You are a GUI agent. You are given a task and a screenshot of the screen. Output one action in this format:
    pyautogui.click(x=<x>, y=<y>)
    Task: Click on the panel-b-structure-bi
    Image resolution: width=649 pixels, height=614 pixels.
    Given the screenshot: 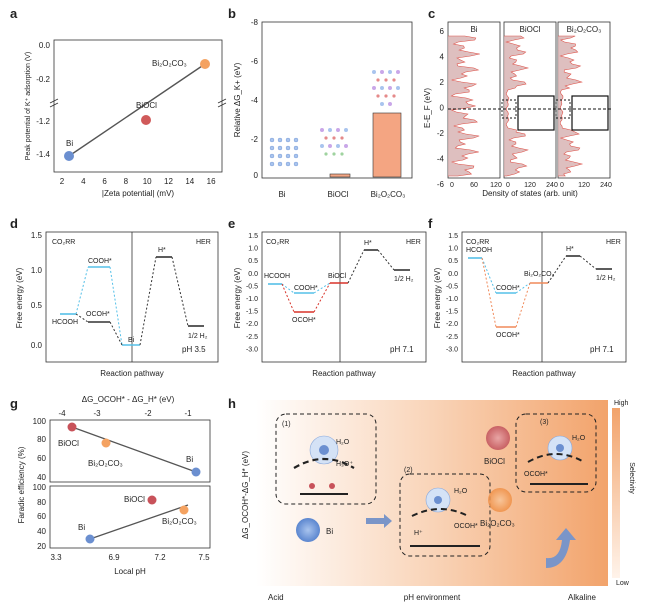 What is the action you would take?
    pyautogui.click(x=284, y=152)
    